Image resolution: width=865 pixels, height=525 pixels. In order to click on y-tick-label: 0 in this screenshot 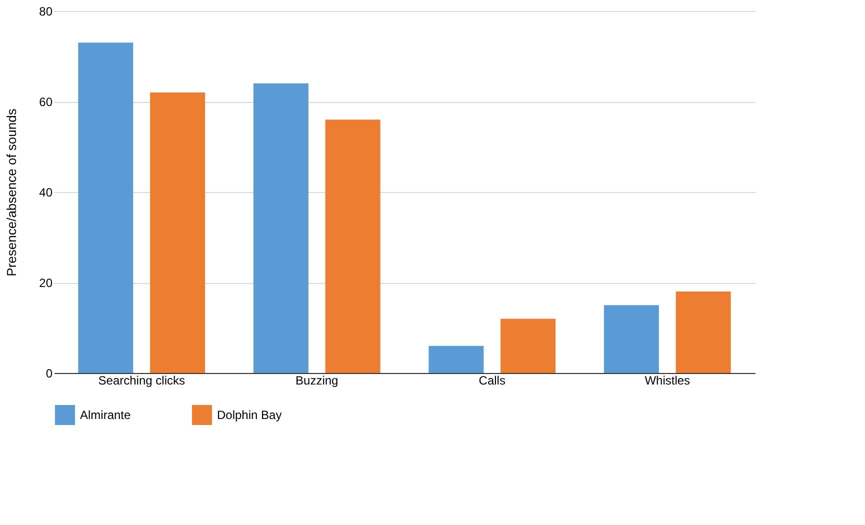, I will do `click(49, 373)`.